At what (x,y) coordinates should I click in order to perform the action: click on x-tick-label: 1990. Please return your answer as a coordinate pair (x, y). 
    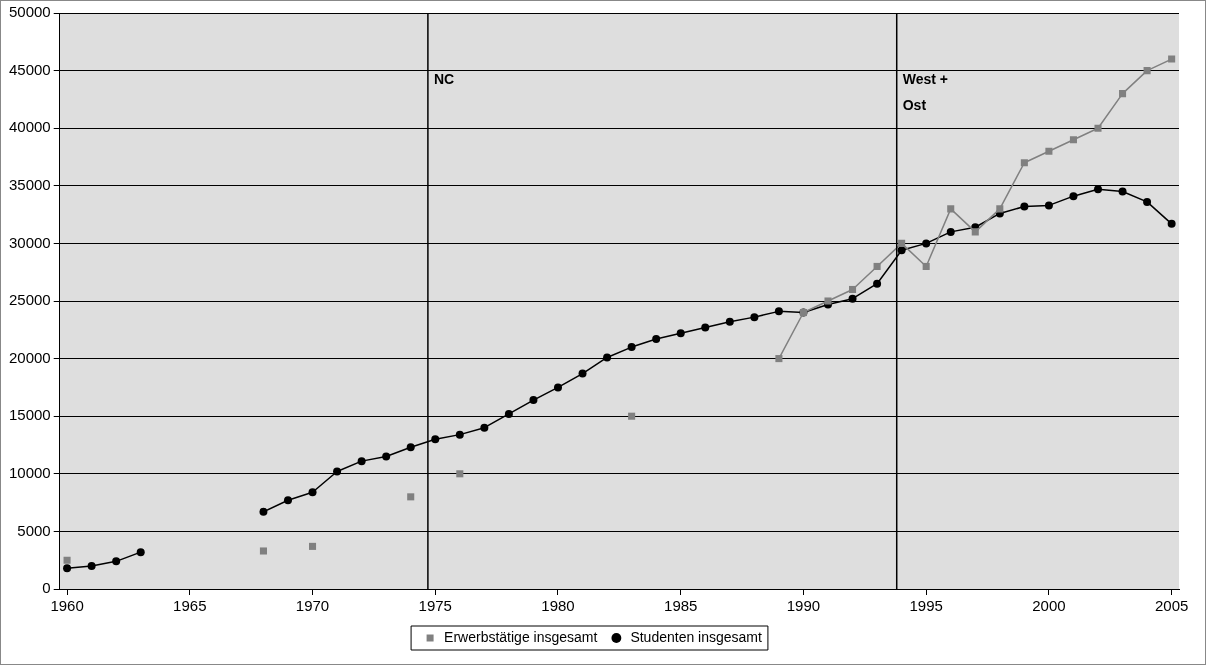
    Looking at the image, I should click on (803, 606).